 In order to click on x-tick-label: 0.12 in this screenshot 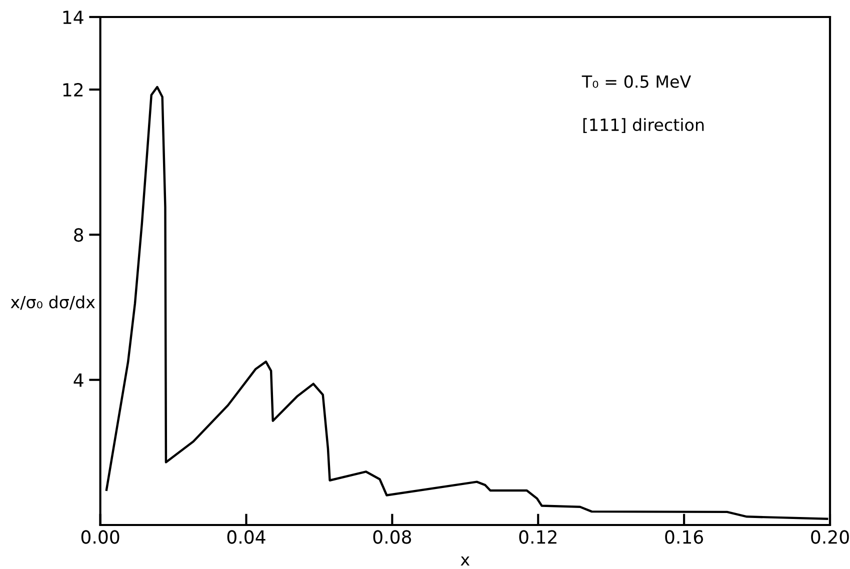, I will do `click(537, 537)`.